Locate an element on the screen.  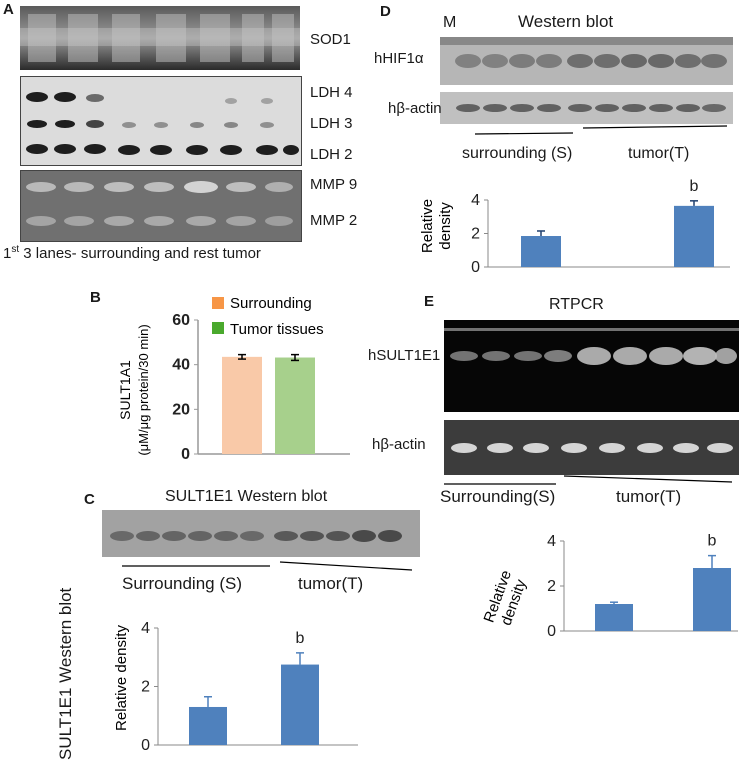
e-row2-label: hβ-actin is located at coordinates (399, 444).